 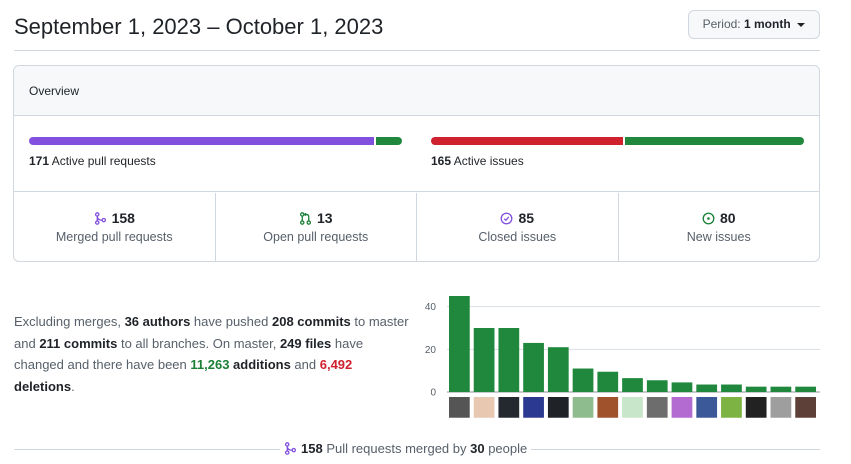 I want to click on period-prefix: Period:, so click(x=721, y=24).